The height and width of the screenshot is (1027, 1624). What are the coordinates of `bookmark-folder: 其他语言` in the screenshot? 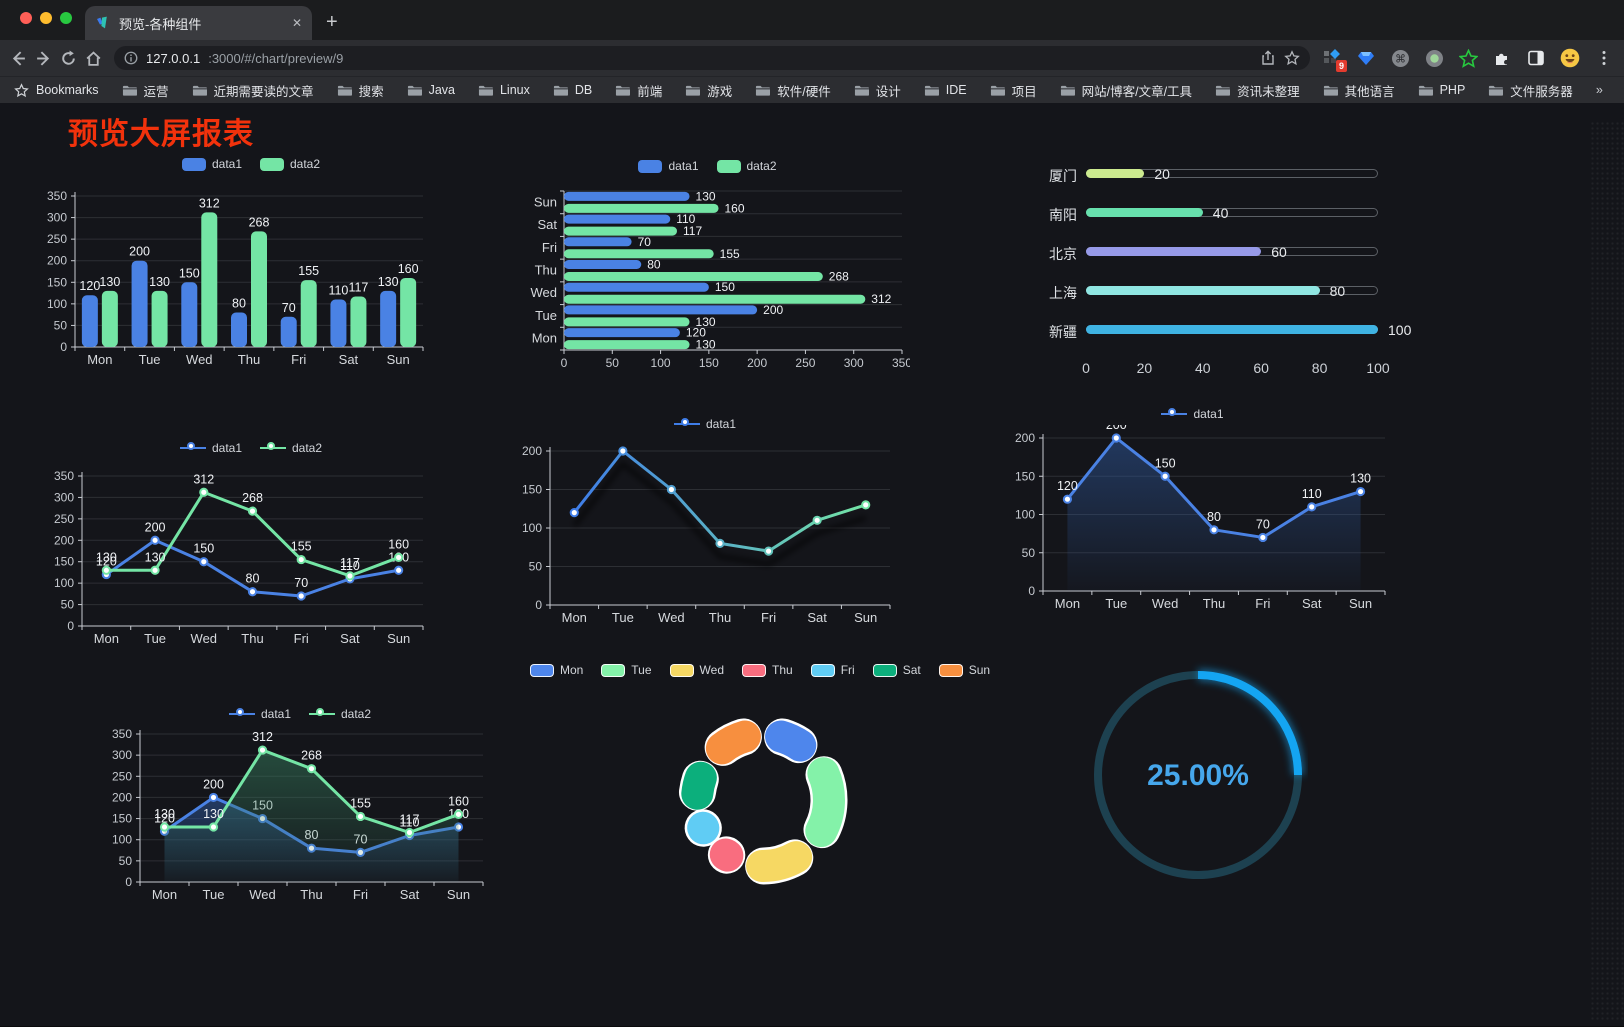 It's located at (1359, 90).